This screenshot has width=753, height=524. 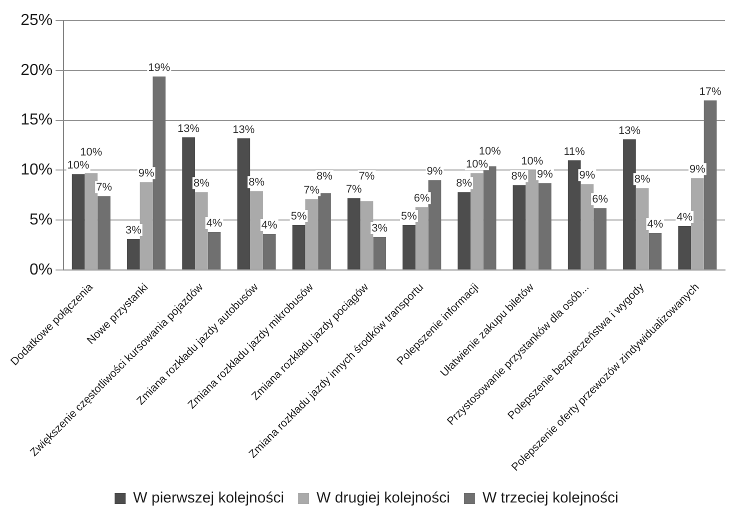 I want to click on data-label: 19%, so click(x=159, y=68).